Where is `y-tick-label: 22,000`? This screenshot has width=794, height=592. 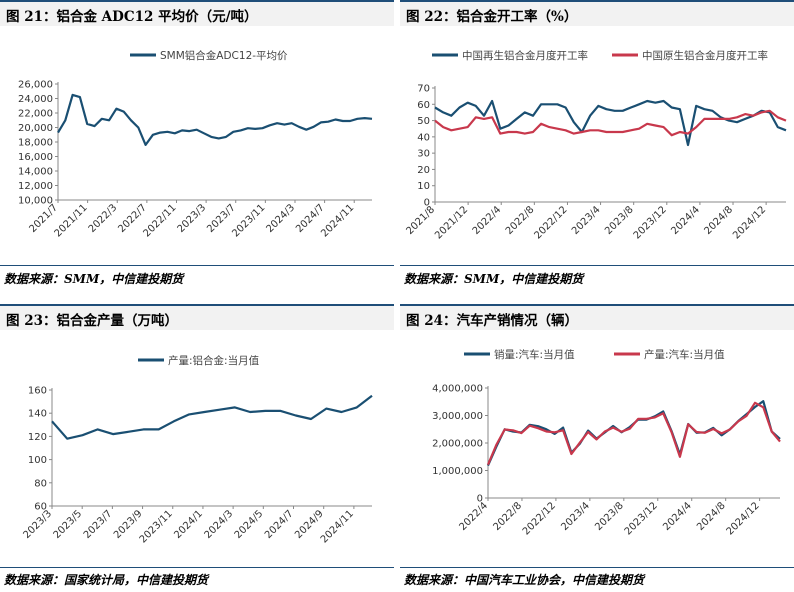 y-tick-label: 22,000 is located at coordinates (35, 114).